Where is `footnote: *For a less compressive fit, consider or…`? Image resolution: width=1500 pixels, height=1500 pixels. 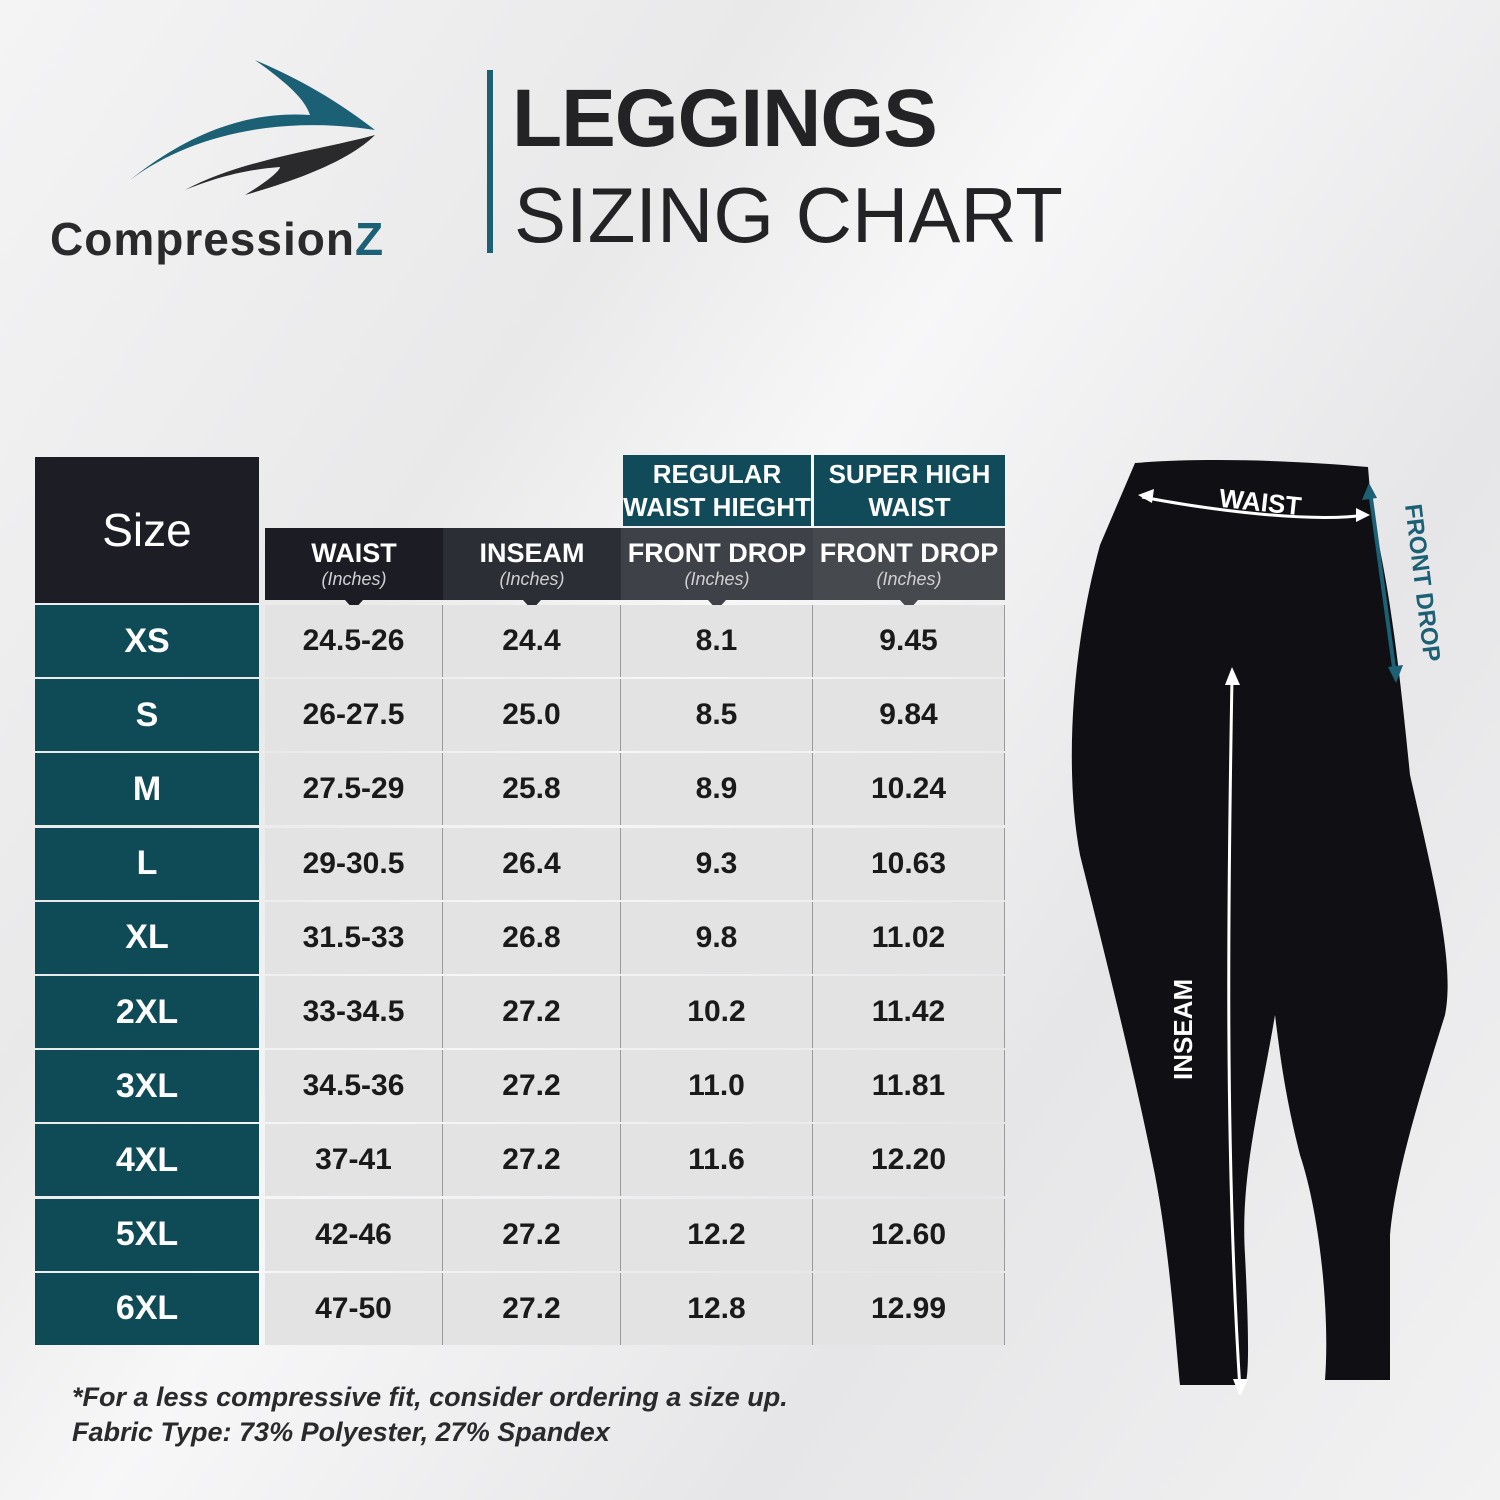 footnote: *For a less compressive fit, consider or… is located at coordinates (430, 1415).